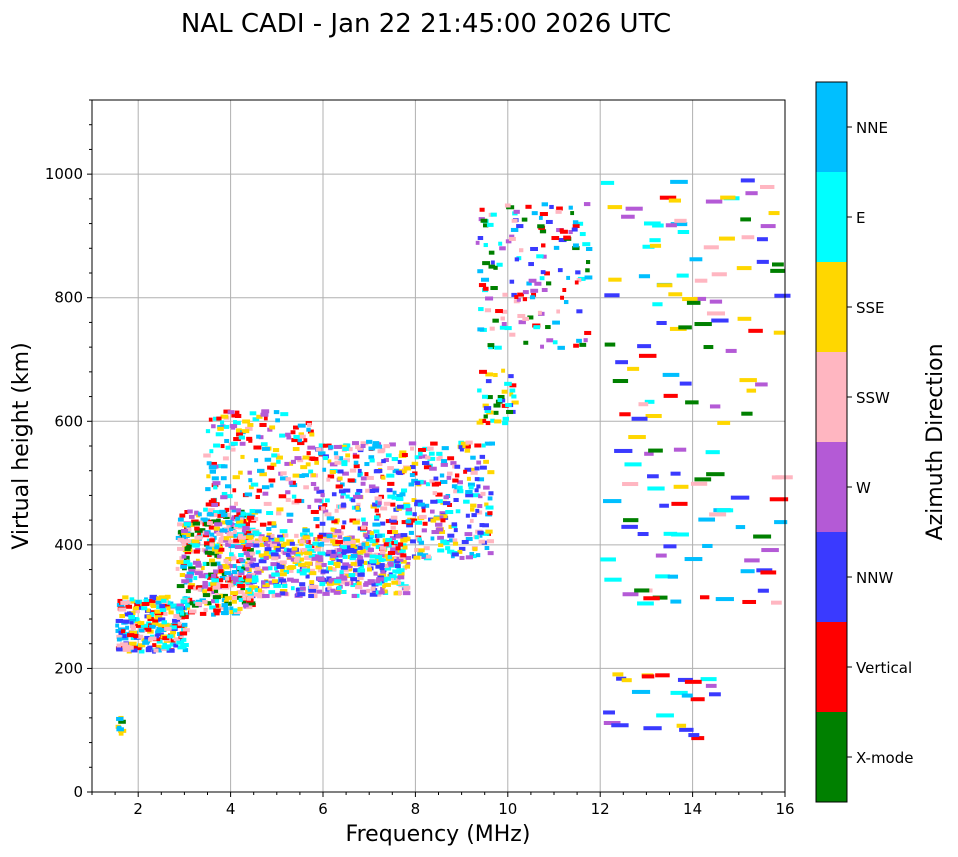 The width and height of the screenshot is (958, 857). What do you see at coordinates (416, 809) in the screenshot?
I see `x-tick-label: 8` at bounding box center [416, 809].